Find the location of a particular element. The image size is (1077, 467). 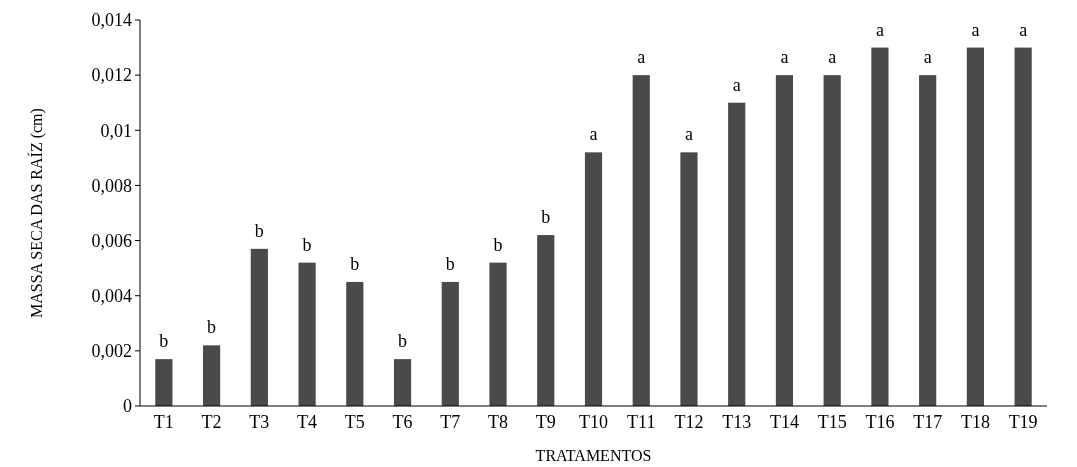

x-tick-label: T2 is located at coordinates (211, 422).